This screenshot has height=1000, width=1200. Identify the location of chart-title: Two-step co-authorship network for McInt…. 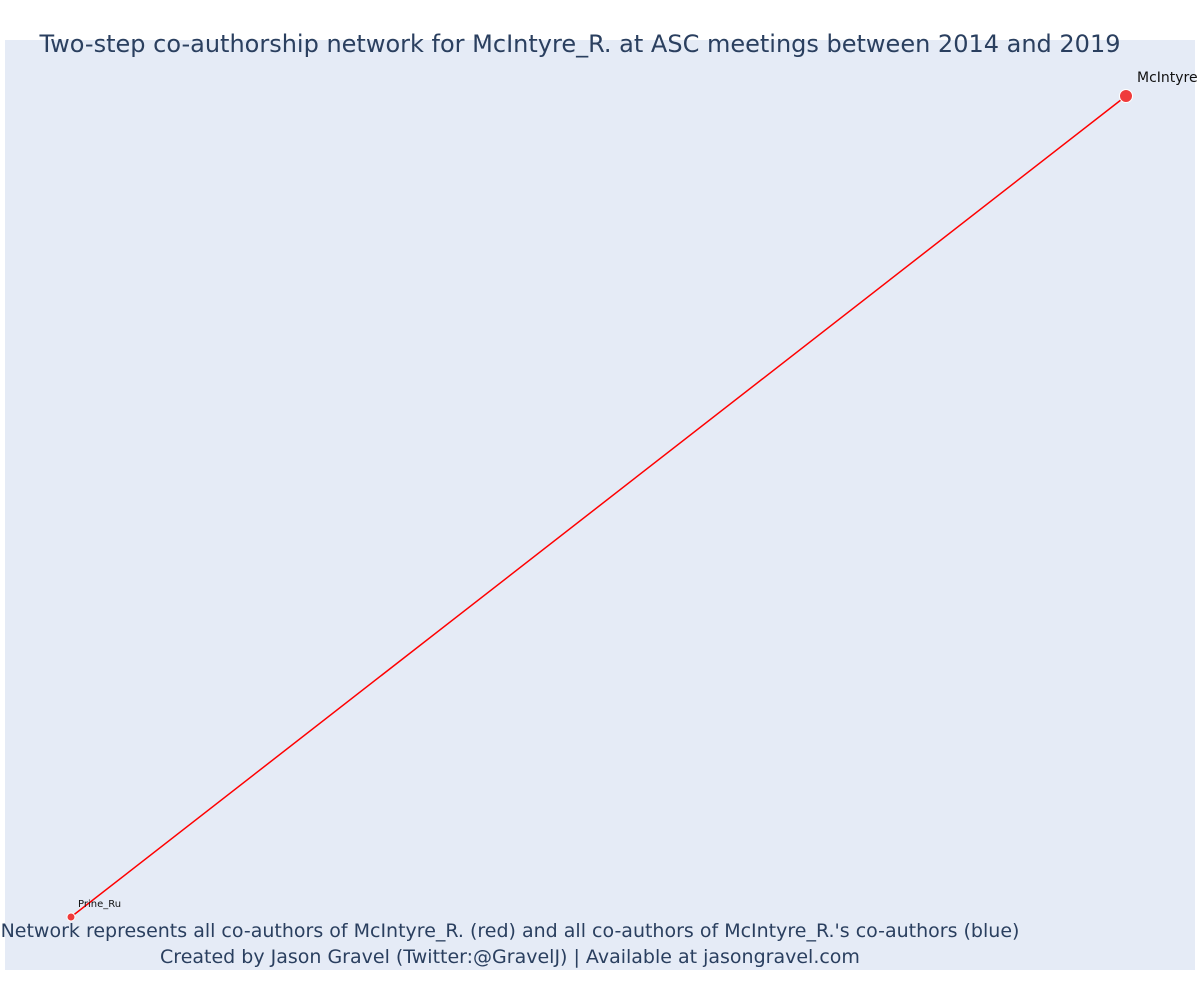
(580, 44).